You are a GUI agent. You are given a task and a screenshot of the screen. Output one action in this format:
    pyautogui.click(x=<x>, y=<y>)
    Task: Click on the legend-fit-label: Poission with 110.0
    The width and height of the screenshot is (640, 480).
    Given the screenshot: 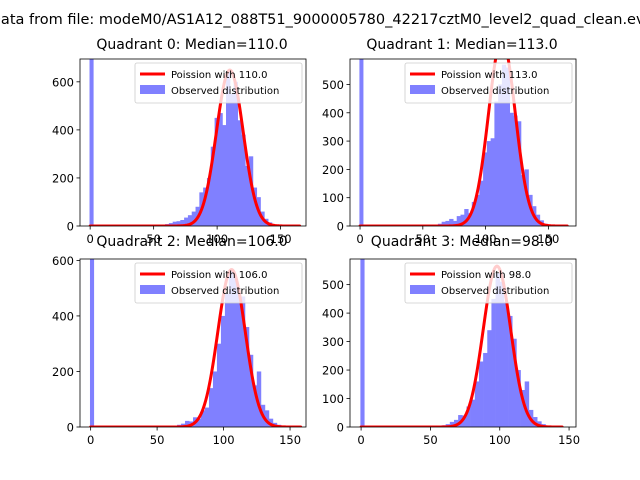 What is the action you would take?
    pyautogui.click(x=219, y=75)
    